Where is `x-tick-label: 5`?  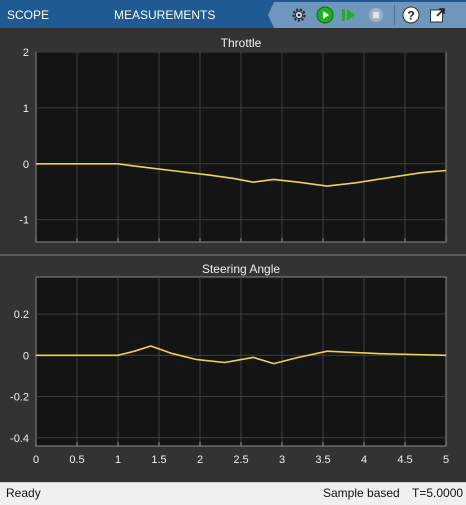
x-tick-label: 5 is located at coordinates (446, 460).